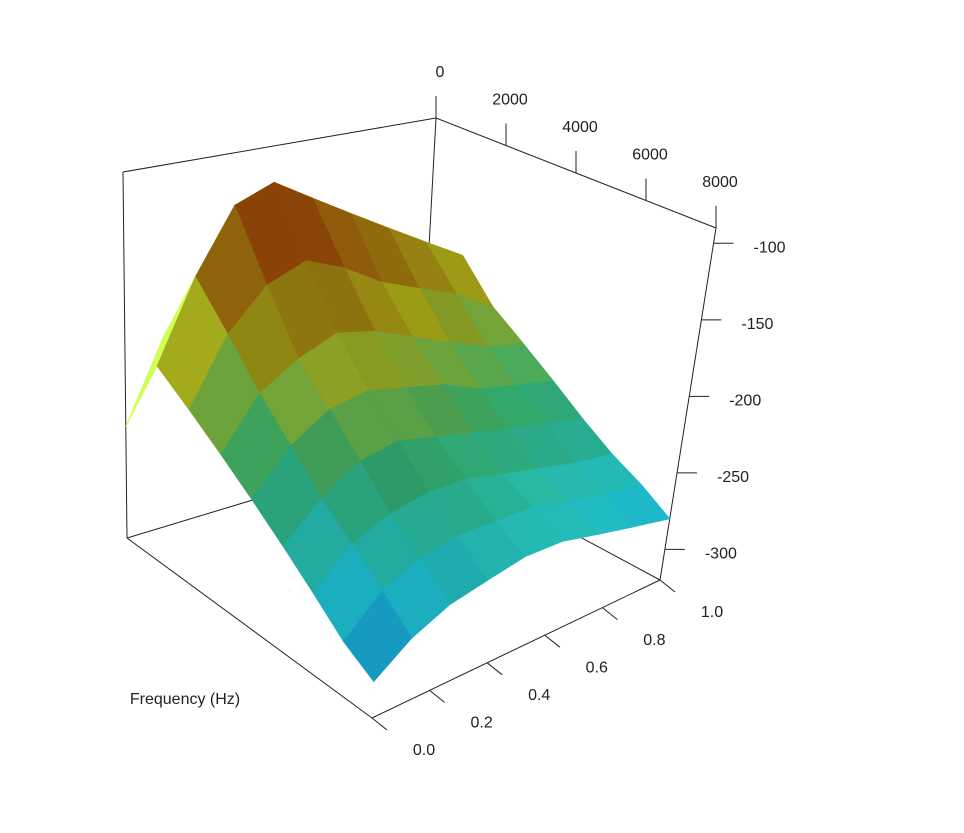 This screenshot has height=833, width=964. I want to click on axis-label: Frequency (Hz), so click(185, 699).